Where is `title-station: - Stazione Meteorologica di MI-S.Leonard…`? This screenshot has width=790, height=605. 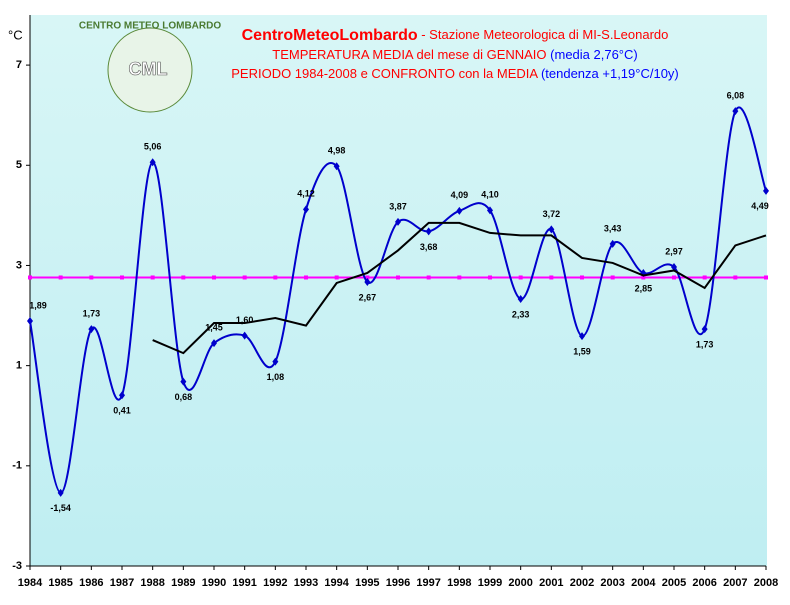
title-station: - Stazione Meteorologica di MI-S.Leonard… is located at coordinates (543, 34).